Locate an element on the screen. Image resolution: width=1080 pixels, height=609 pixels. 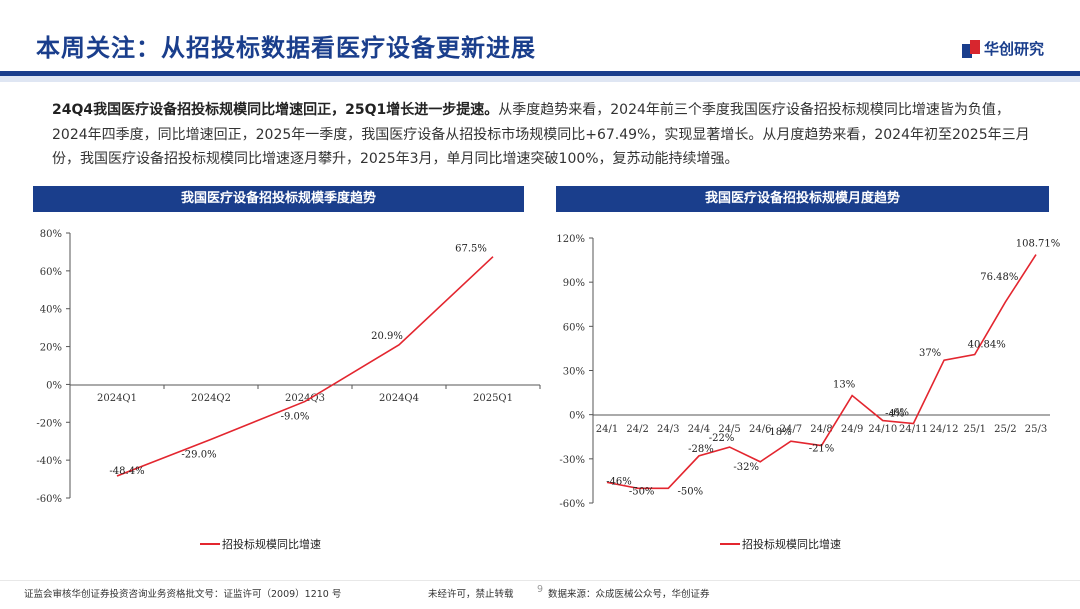
q-y-tick-label: 80% is located at coordinates (51, 234).